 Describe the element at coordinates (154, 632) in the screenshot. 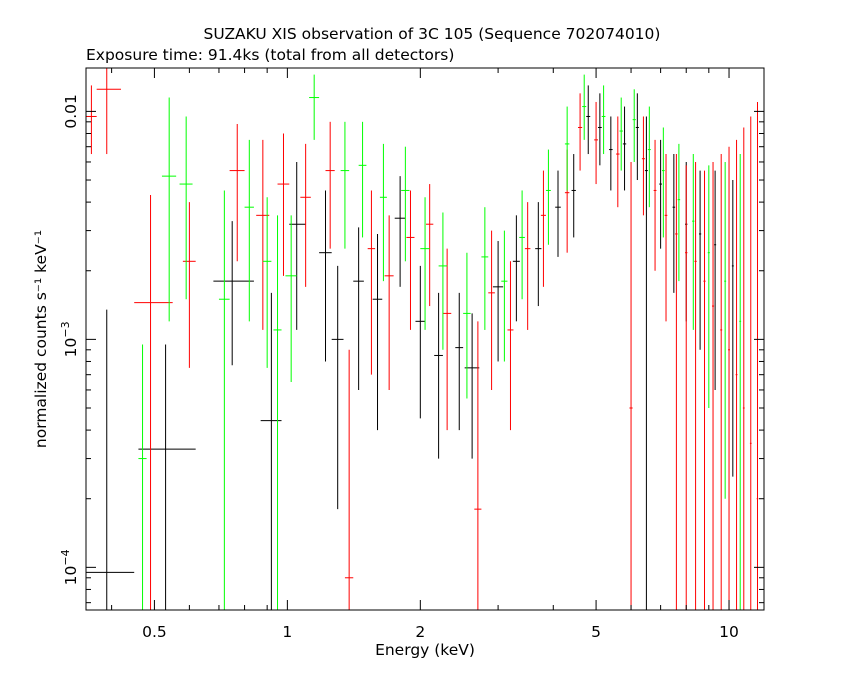

I see `x-tick-label: 0.5` at that location.